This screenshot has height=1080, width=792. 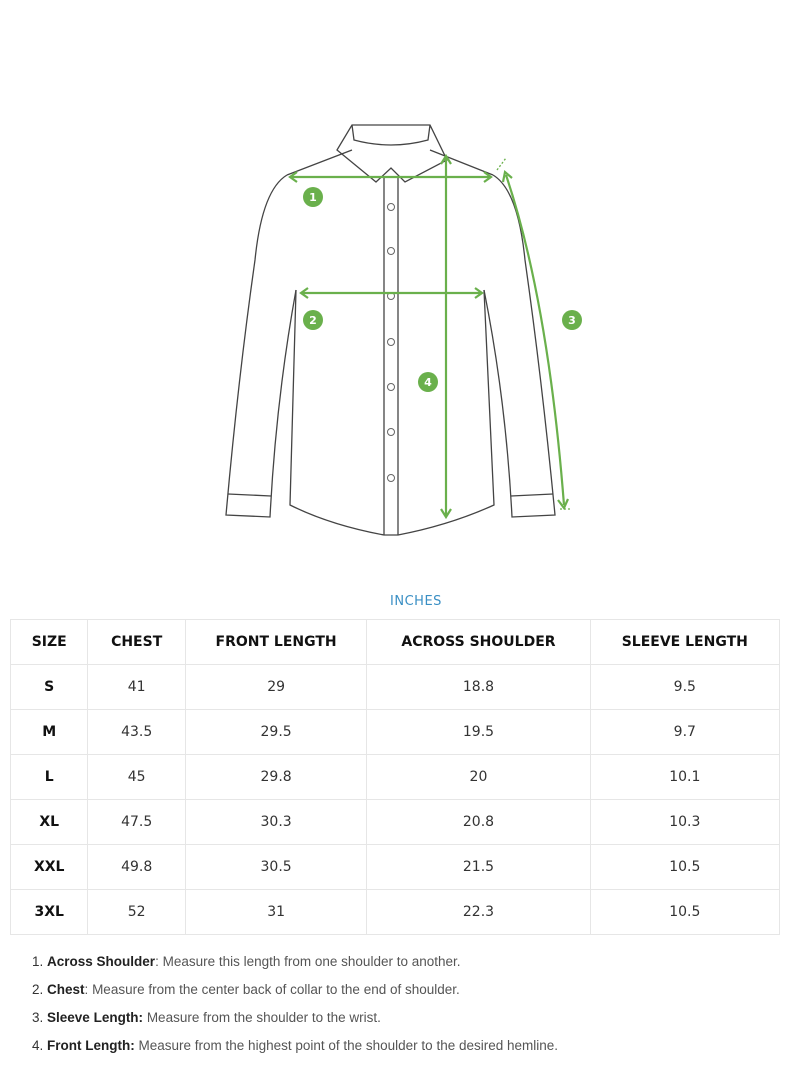 I want to click on note-num: 4., so click(x=38, y=1045).